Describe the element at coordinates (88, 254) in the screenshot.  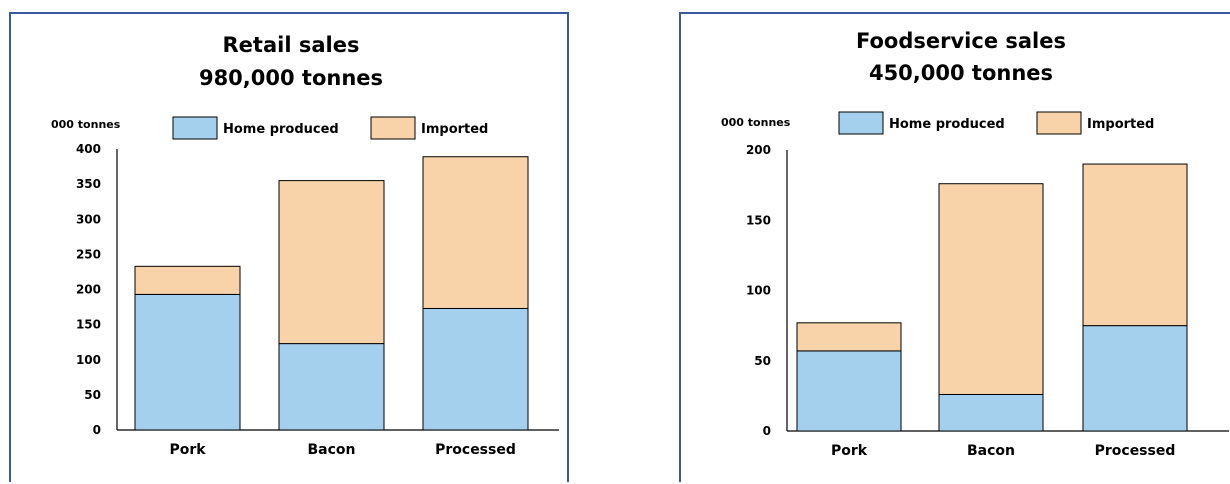
I see `y-tick-label: 250` at that location.